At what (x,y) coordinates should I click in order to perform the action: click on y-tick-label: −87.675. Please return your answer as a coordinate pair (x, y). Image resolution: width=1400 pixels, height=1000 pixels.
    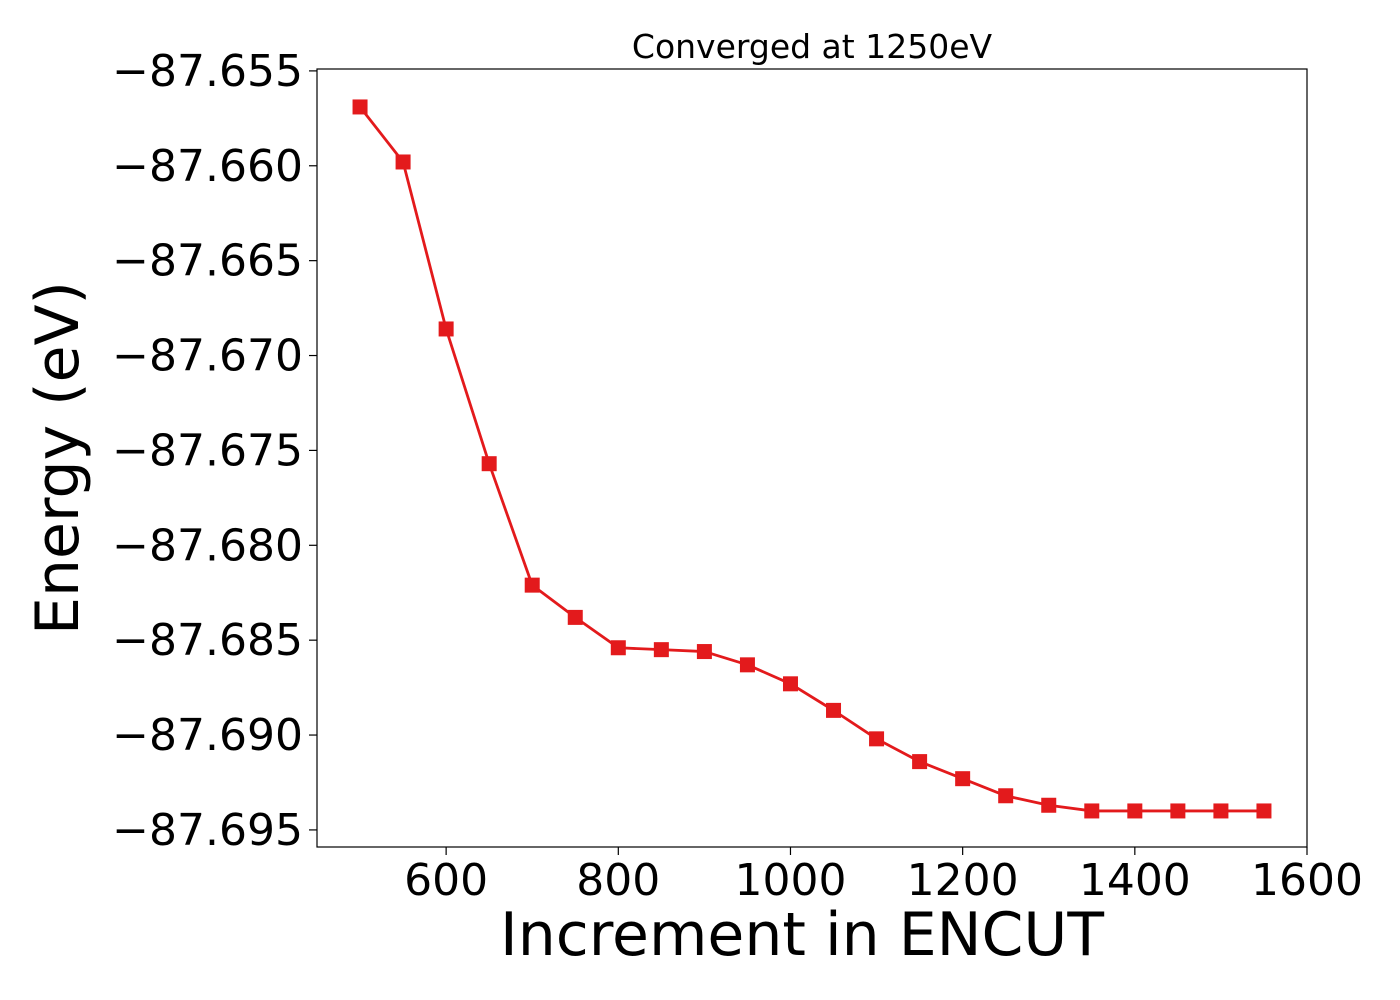
    Looking at the image, I should click on (207, 450).